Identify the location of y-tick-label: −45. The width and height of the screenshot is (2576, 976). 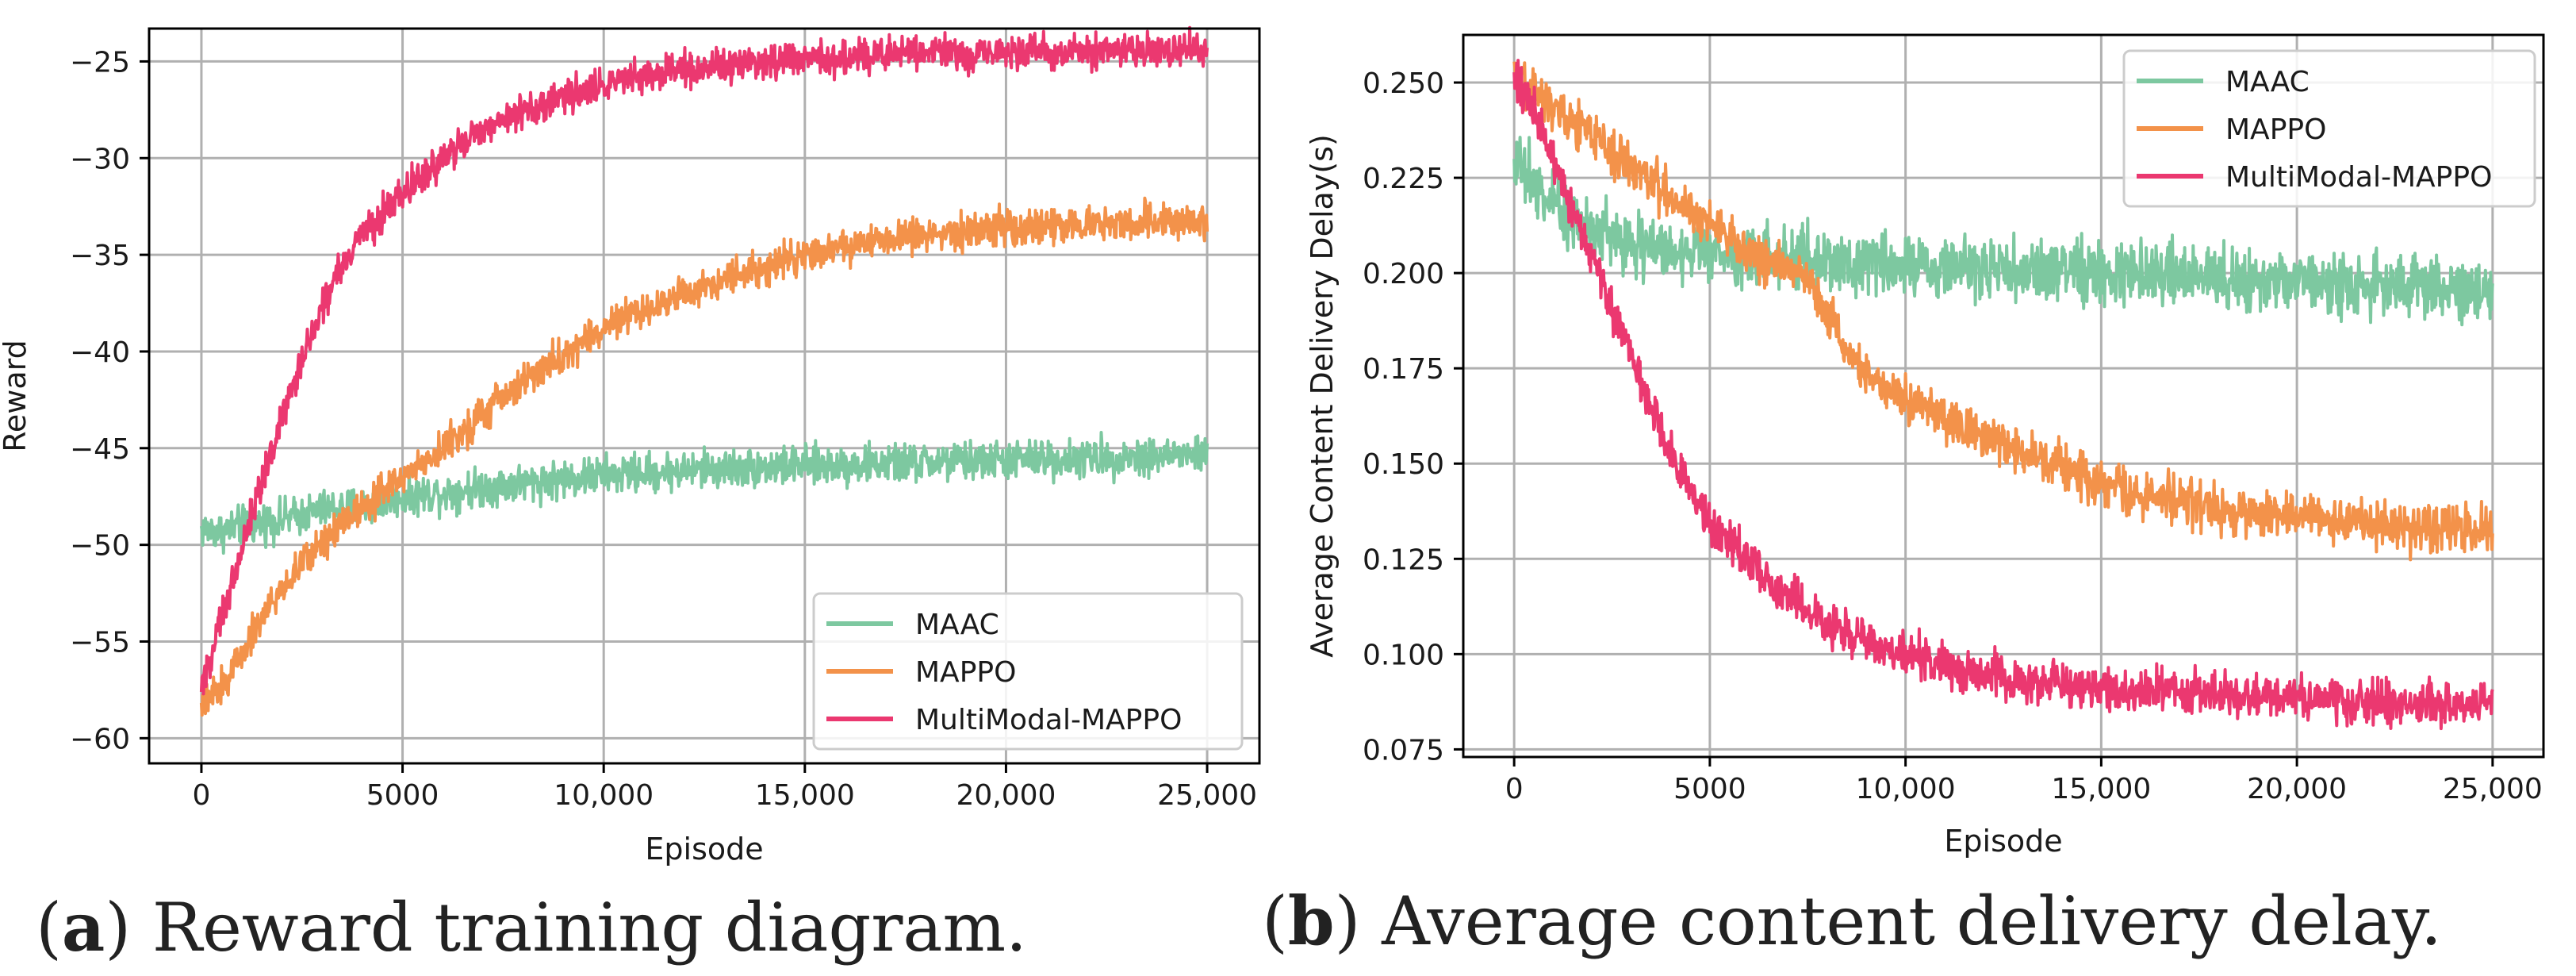
(100, 449).